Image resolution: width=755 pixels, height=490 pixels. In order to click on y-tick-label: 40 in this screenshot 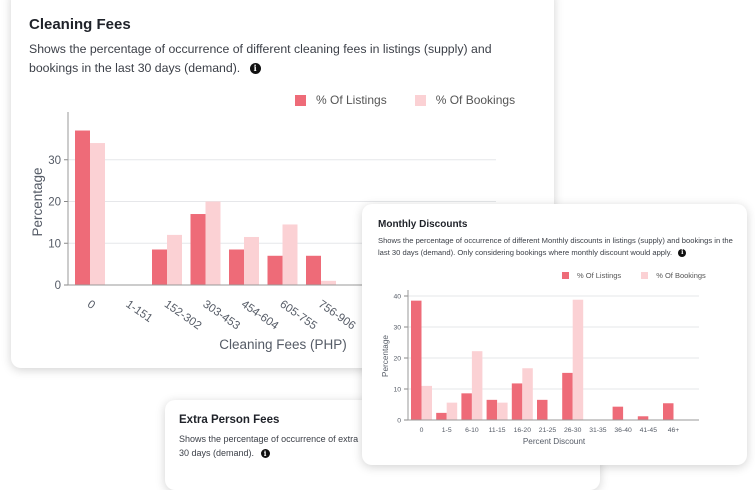, I will do `click(397, 296)`.